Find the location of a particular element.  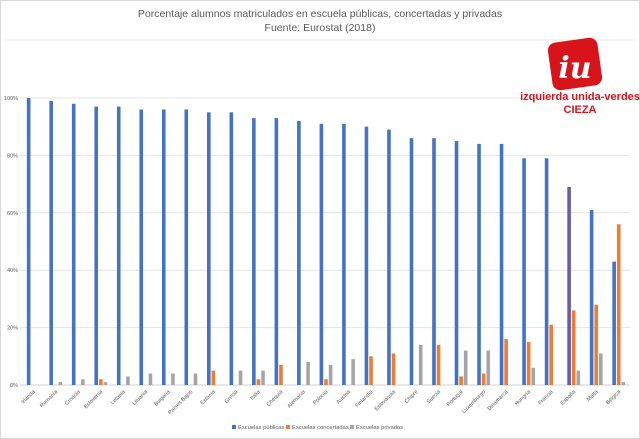

x-tick-label: Estonia is located at coordinates (209, 398).